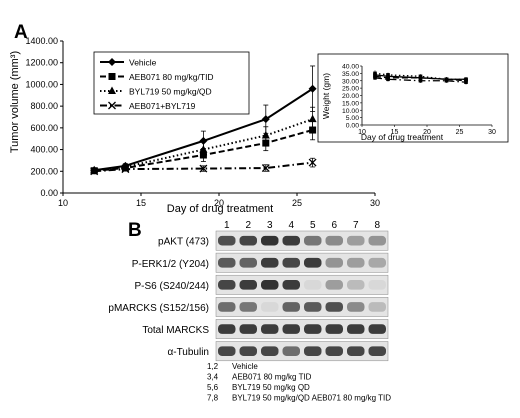  Describe the element at coordinates (49, 193) in the screenshot. I see `y-tick-label: 0.00` at that location.